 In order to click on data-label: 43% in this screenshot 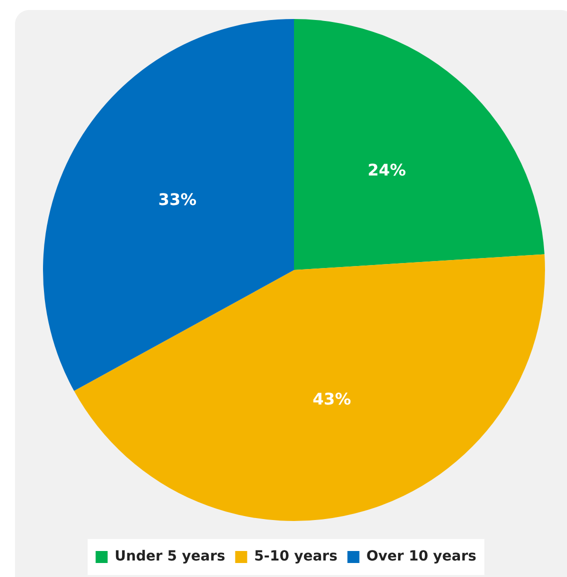, I will do `click(331, 398)`.